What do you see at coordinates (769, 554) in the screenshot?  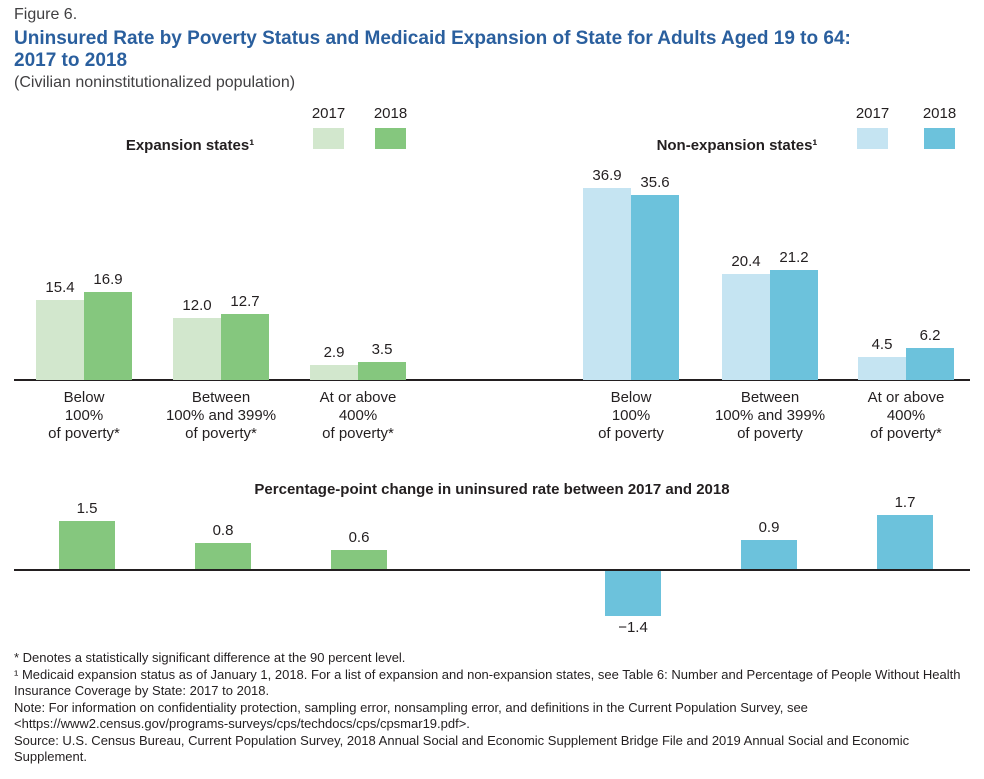 I see `bar-change-group5` at bounding box center [769, 554].